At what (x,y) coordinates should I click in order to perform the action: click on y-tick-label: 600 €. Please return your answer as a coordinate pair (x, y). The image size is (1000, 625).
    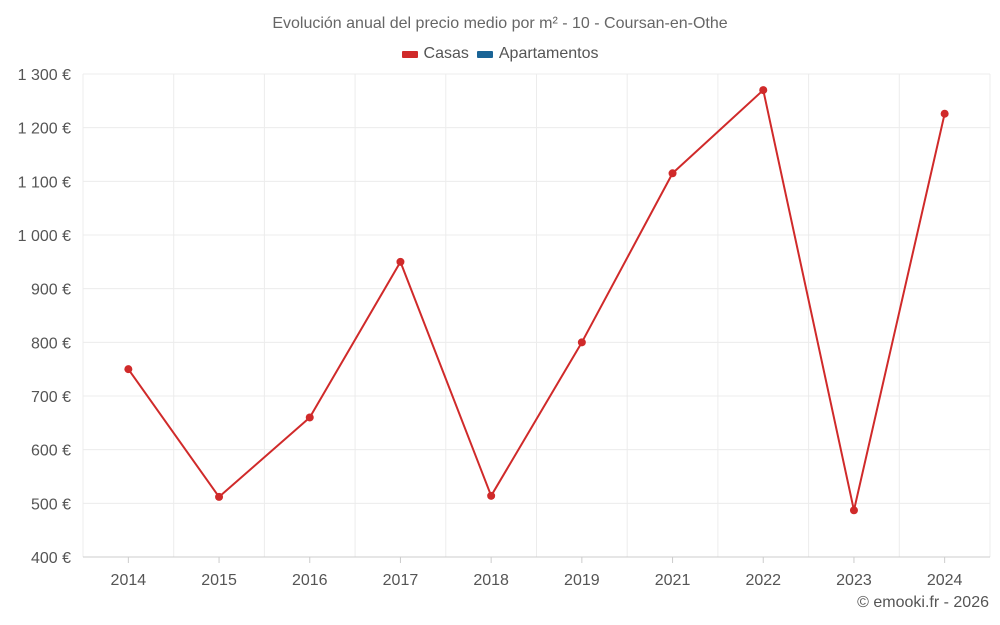
    Looking at the image, I should click on (51, 451).